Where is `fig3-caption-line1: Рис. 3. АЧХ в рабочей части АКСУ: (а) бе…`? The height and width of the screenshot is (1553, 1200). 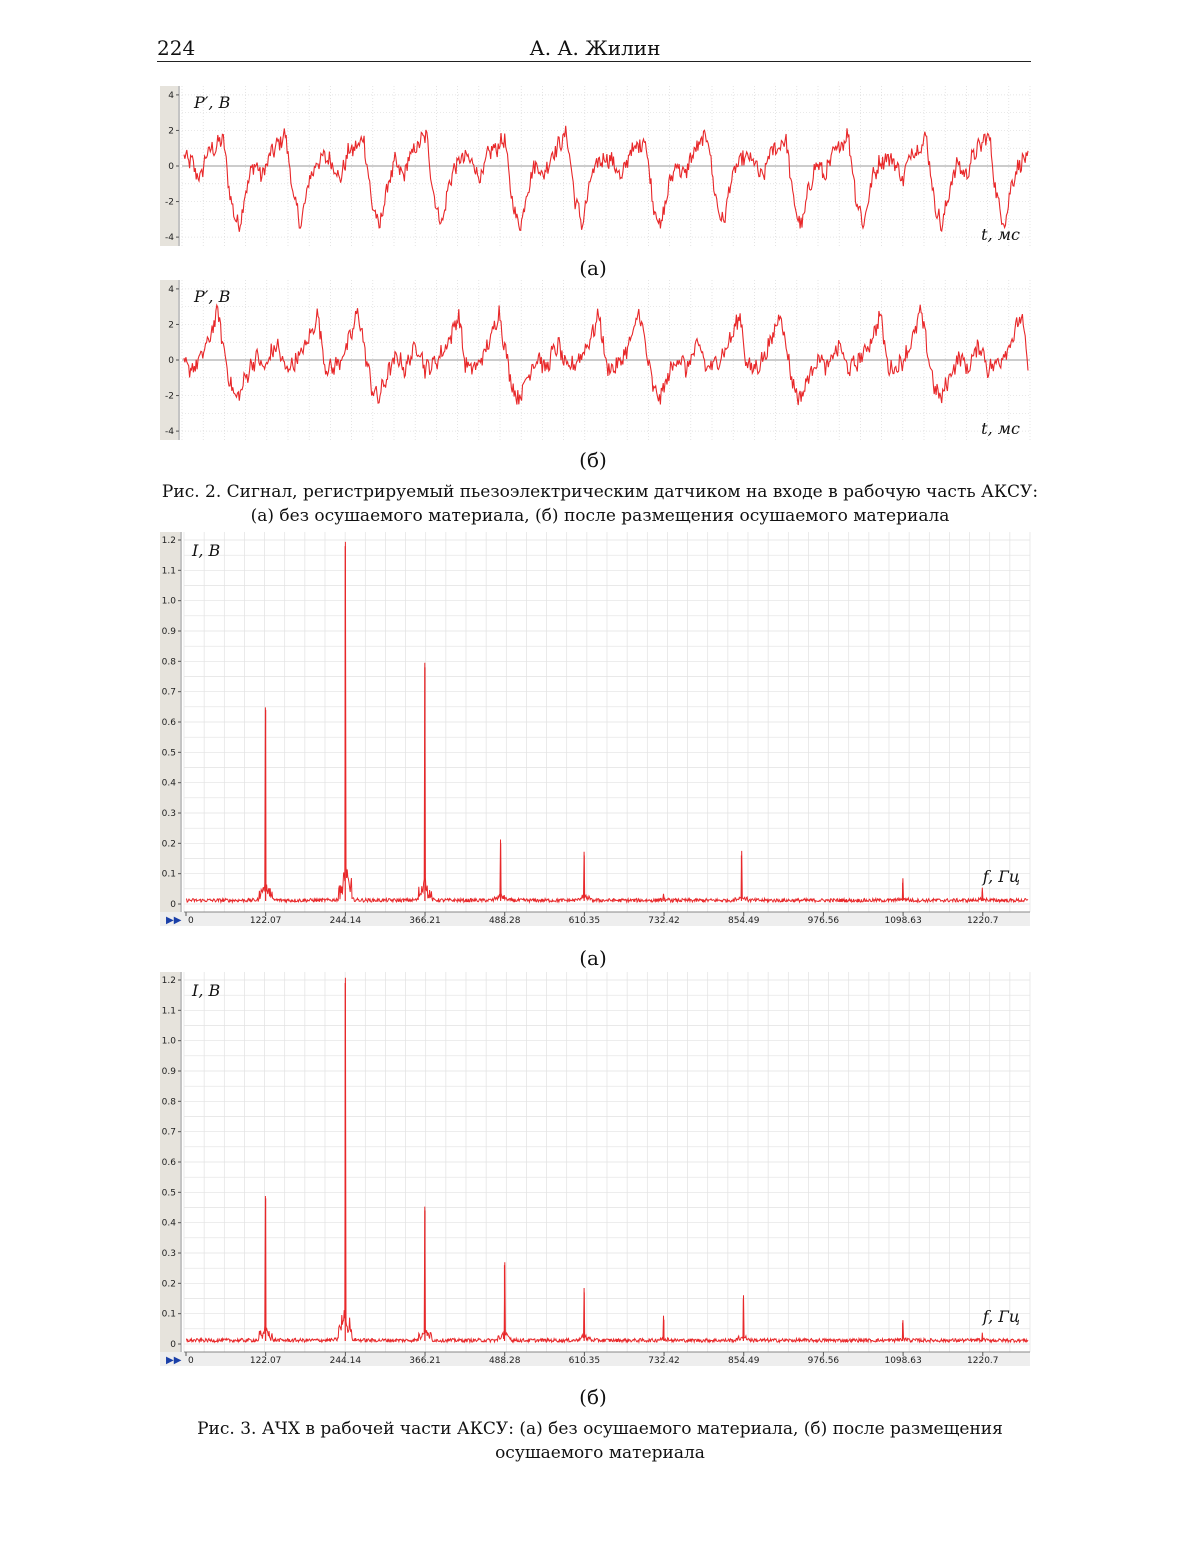 fig3-caption-line1: Рис. 3. АЧХ в рабочей части АКСУ: (а) бе… is located at coordinates (600, 1429).